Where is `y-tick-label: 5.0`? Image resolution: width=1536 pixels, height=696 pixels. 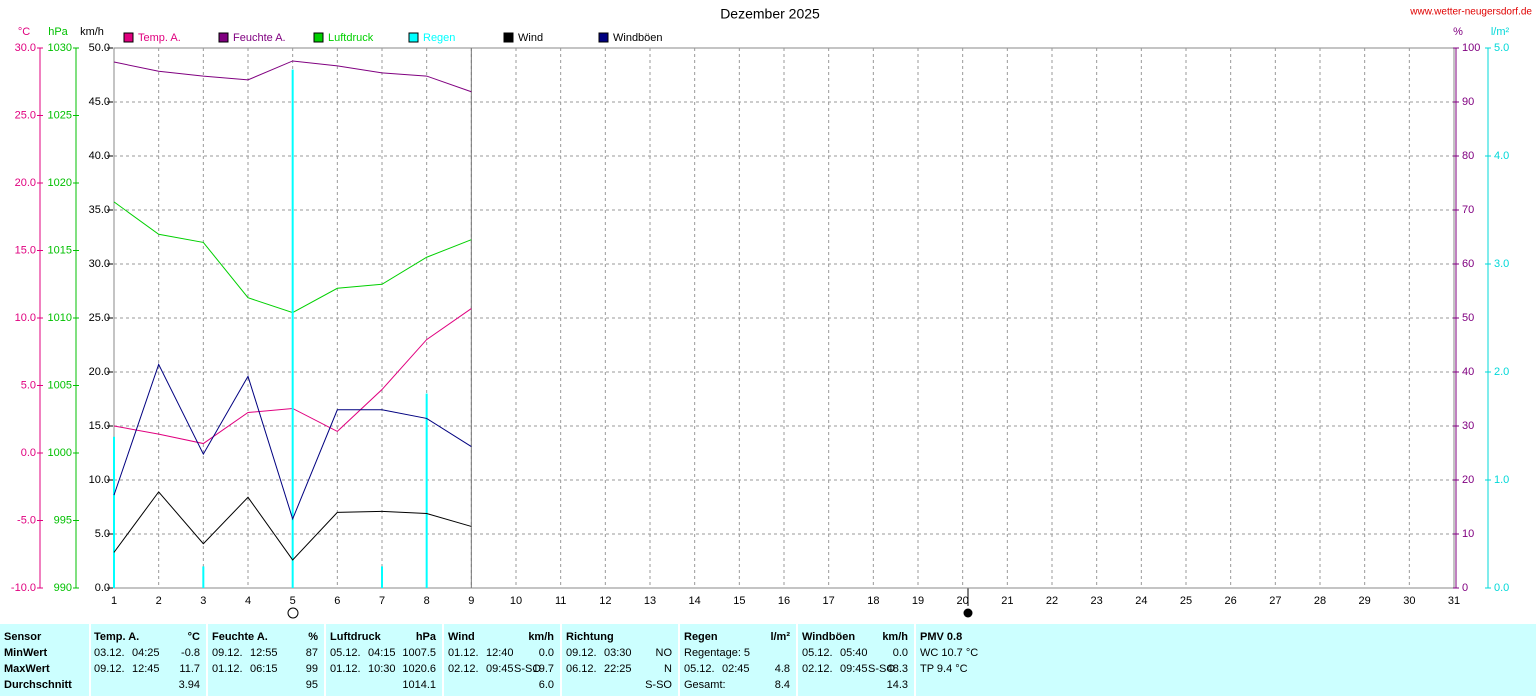
y-tick-label: 5.0 is located at coordinates (1501, 48).